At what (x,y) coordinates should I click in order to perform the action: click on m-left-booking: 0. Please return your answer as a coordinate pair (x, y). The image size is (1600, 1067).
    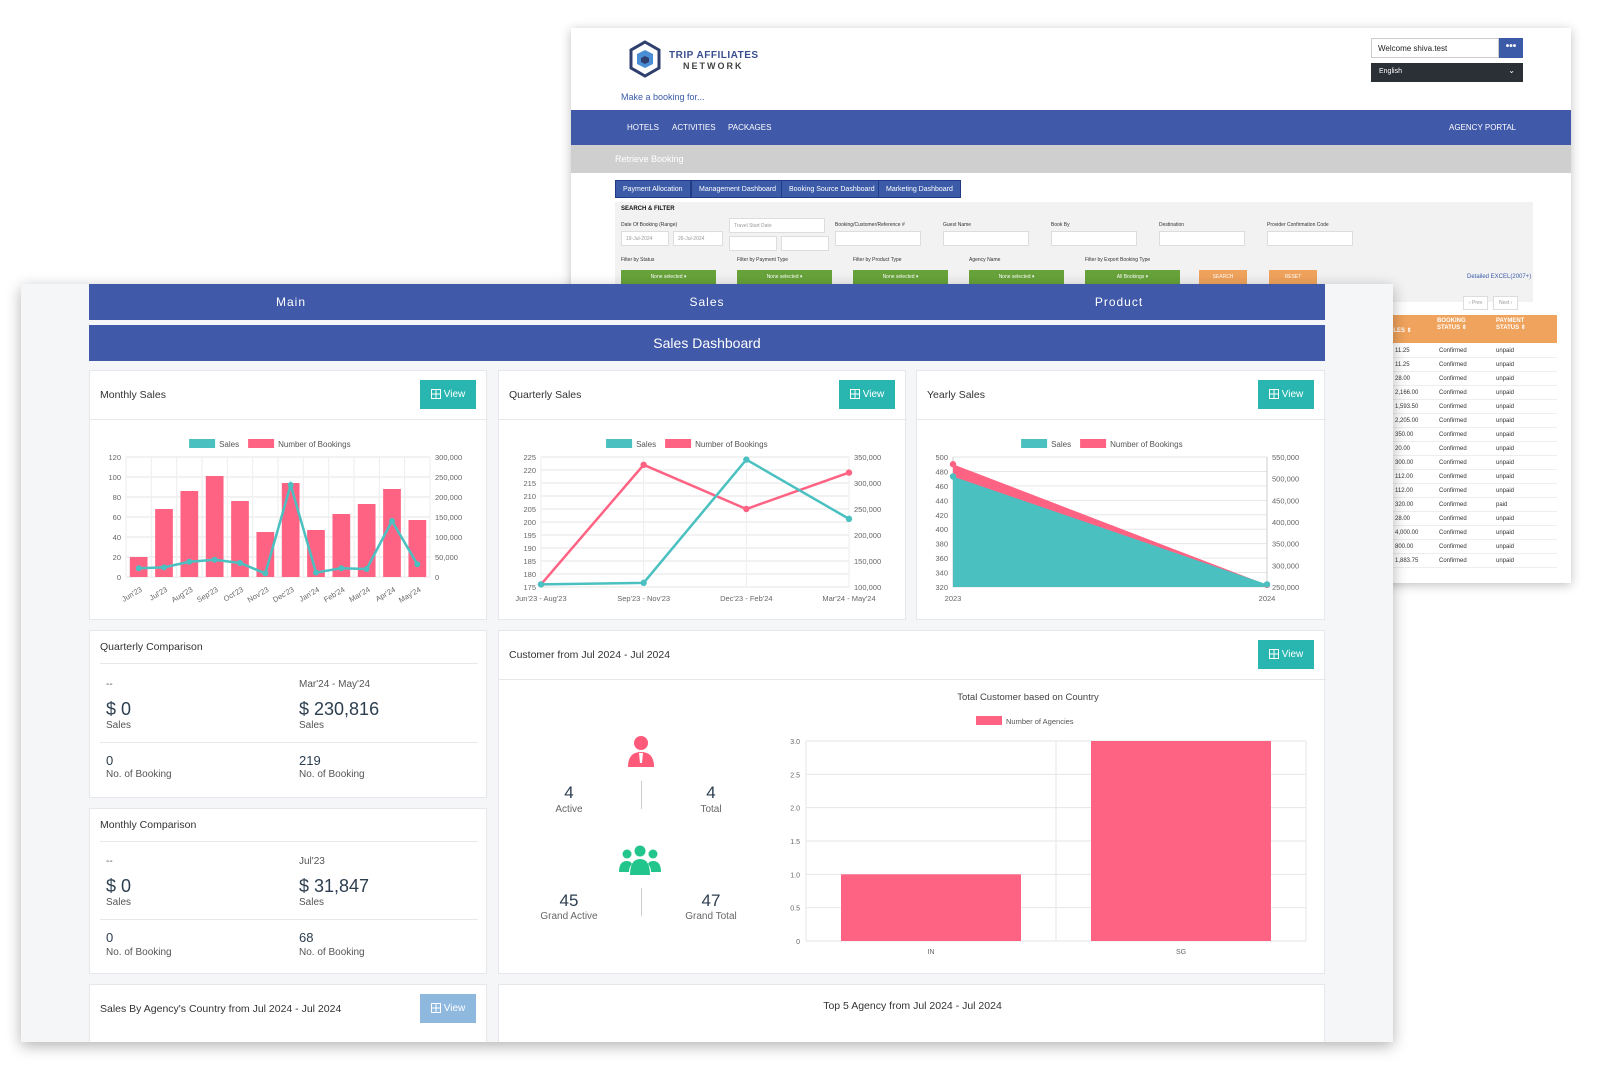
    Looking at the image, I should click on (110, 937).